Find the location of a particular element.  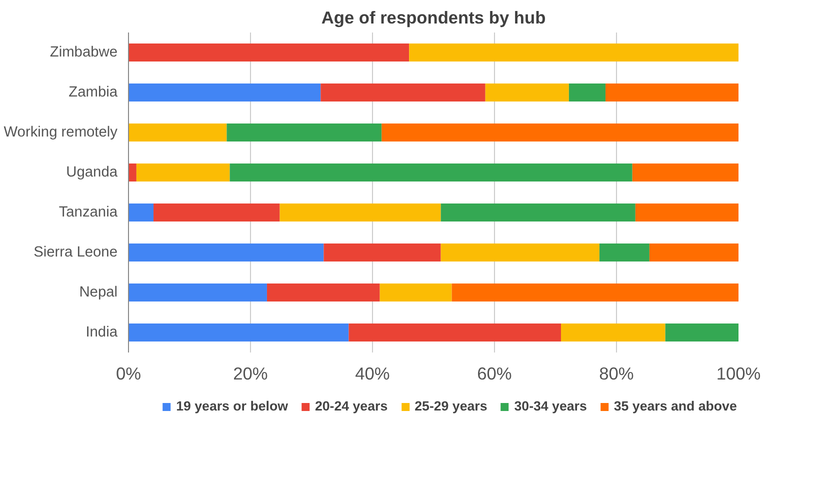

legend-label: 19 years or below is located at coordinates (232, 406).